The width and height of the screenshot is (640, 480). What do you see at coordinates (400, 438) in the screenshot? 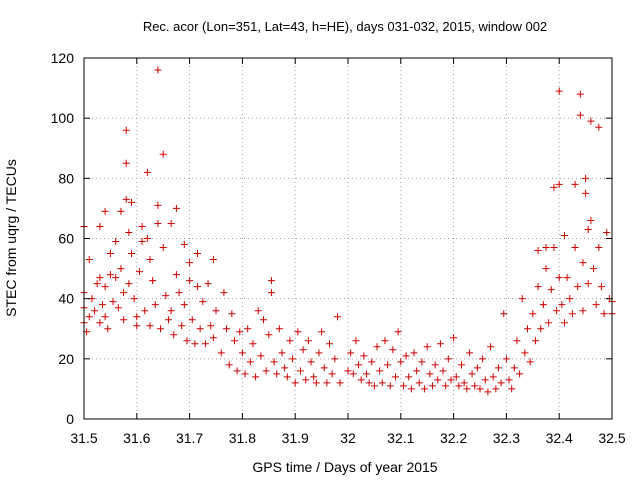
I see `x-tick-label: 32.1` at bounding box center [400, 438].